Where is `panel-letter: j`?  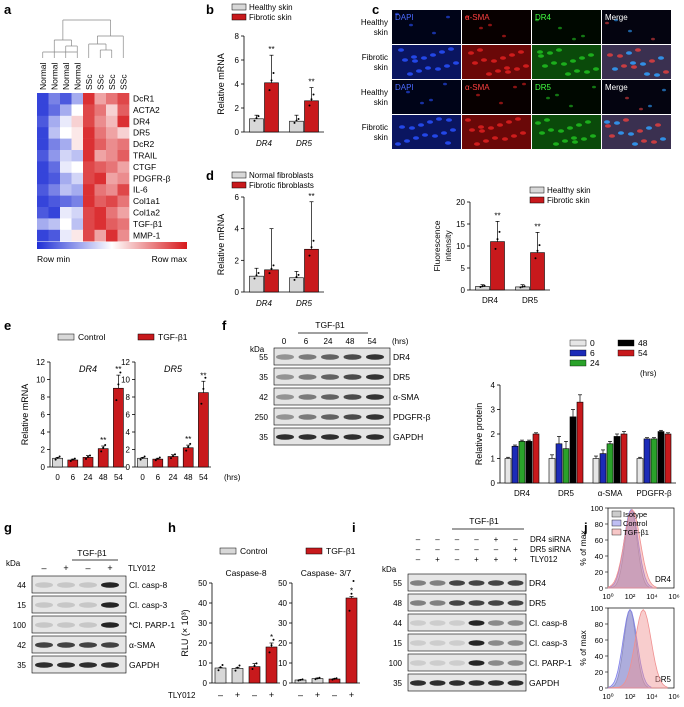
panel-letter: j is located at coordinates (585, 527).